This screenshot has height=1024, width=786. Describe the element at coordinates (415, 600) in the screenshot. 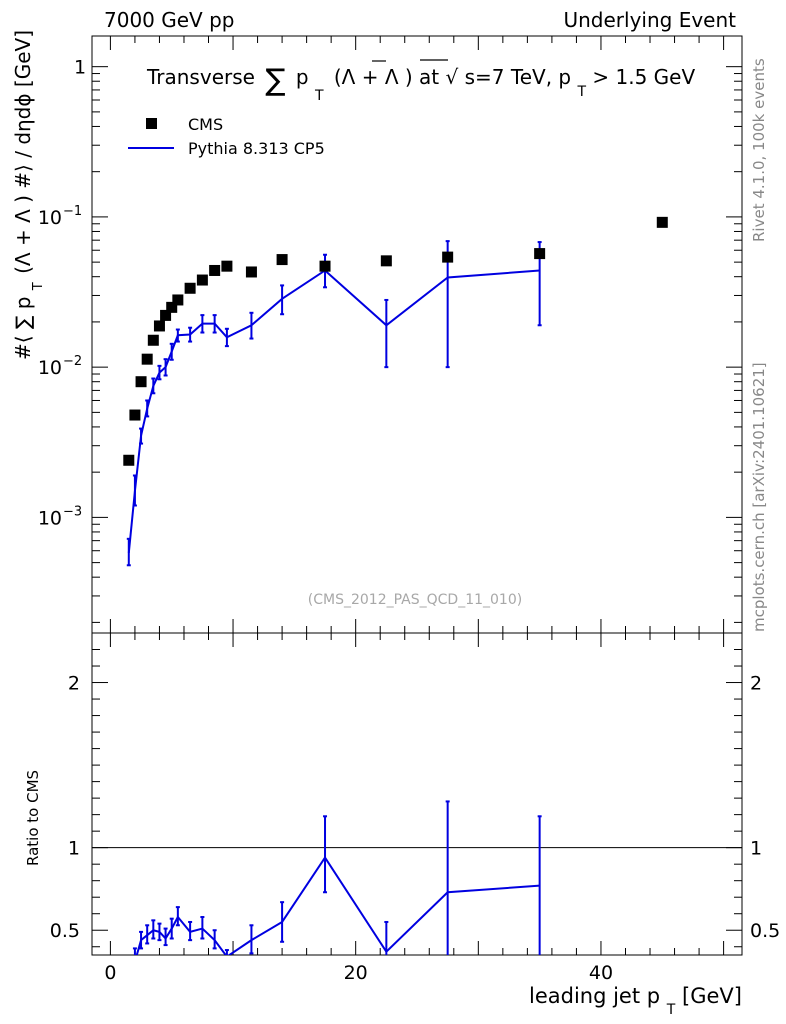

I see `analysis-tag: (CMS_2012_PAS_QCD_11_010)` at that location.